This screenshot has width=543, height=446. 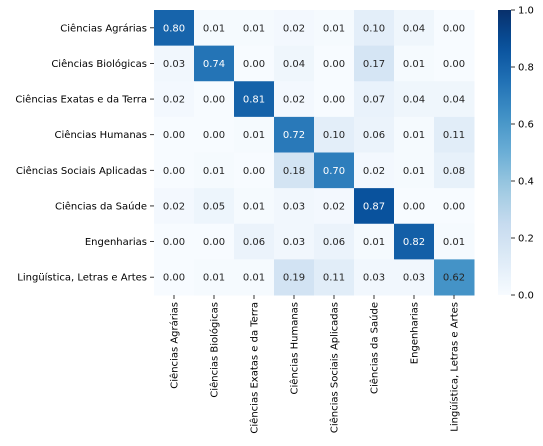 What do you see at coordinates (101, 135) in the screenshot?
I see `y-tick-label: Ciências Humanas` at bounding box center [101, 135].